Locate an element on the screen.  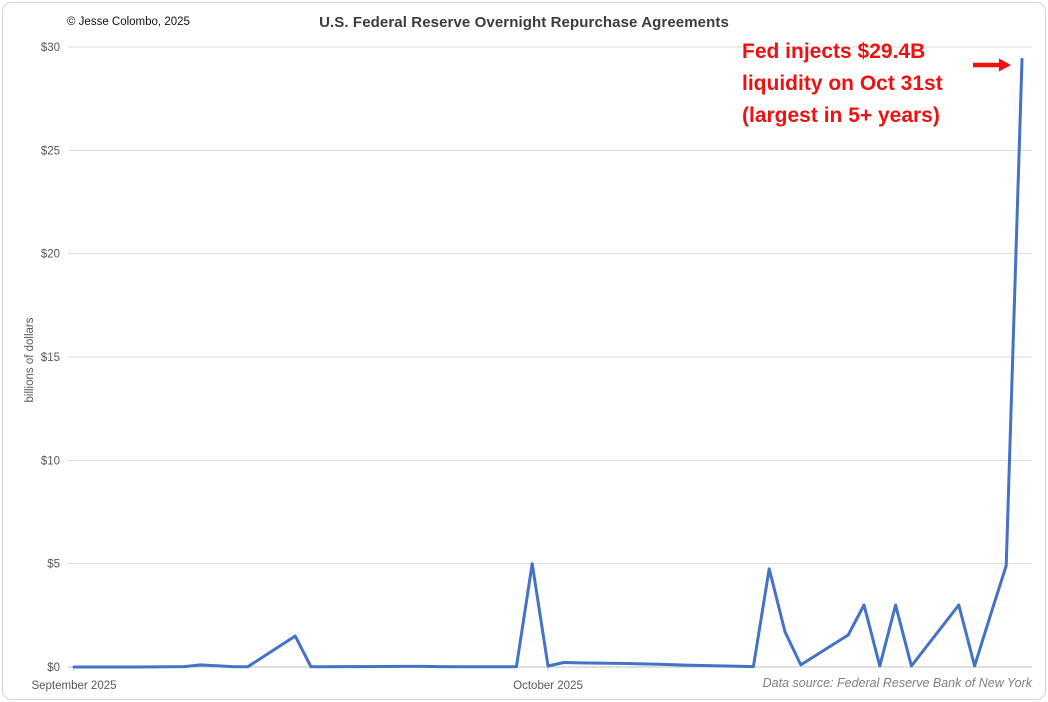
y-axis-tick-label: $10 is located at coordinates (50, 461).